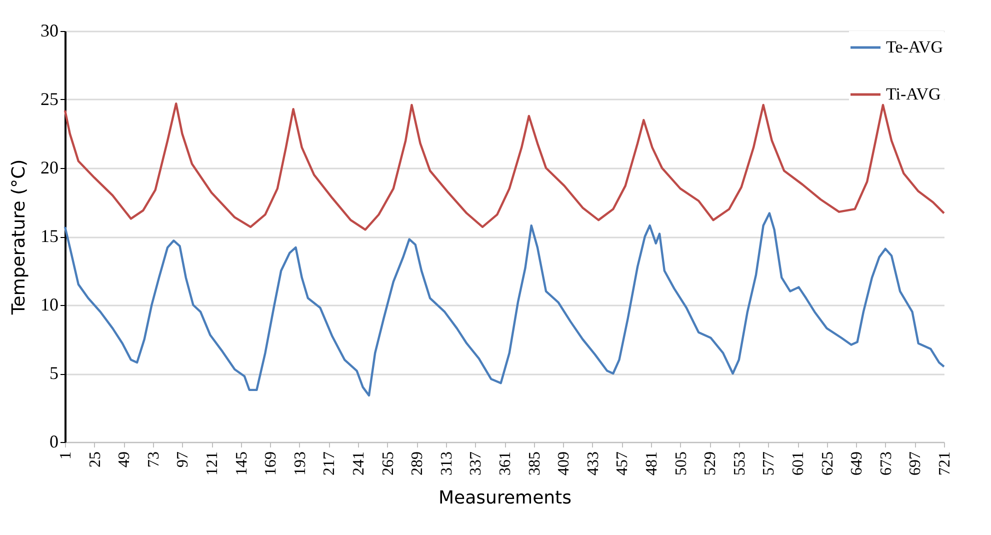 The width and height of the screenshot is (991, 535). What do you see at coordinates (49, 304) in the screenshot?
I see `y-tick-label: 10` at bounding box center [49, 304].